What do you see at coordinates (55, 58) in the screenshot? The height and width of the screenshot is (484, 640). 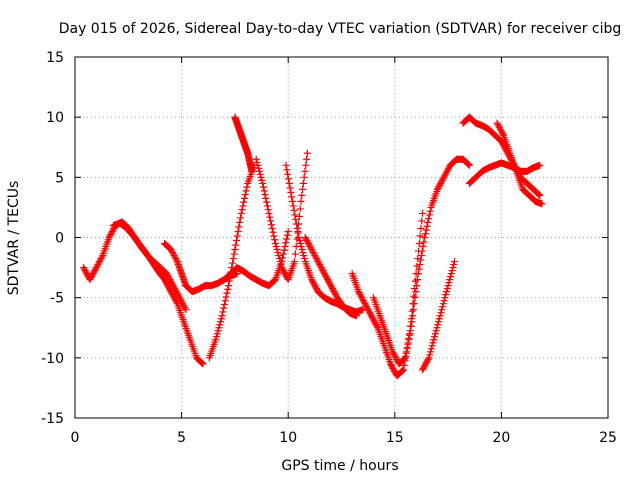 I see `y-tick-label: 15` at bounding box center [55, 58].